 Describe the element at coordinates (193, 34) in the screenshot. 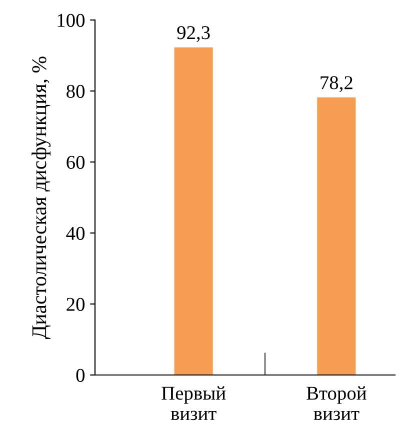

I see `data-label: 92,3` at that location.